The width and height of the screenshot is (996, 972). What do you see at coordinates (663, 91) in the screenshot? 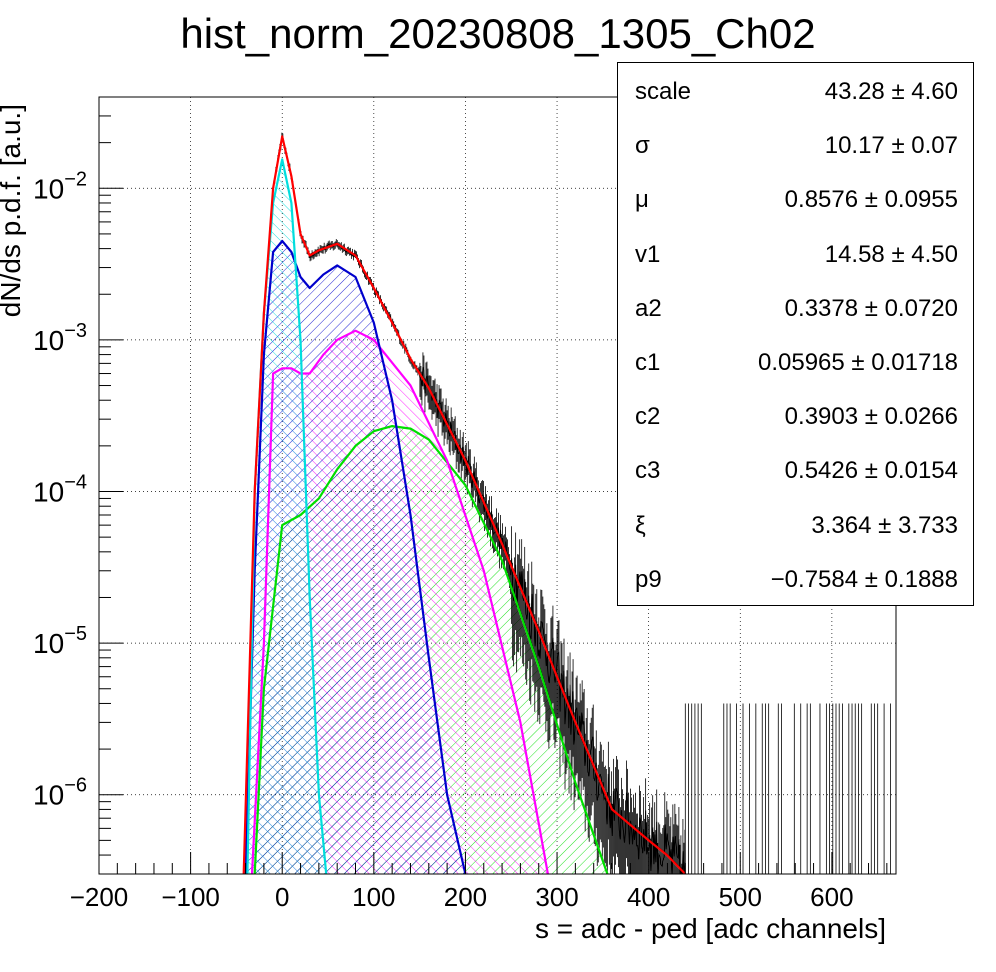
I see `stats-param-name: scale` at bounding box center [663, 91].